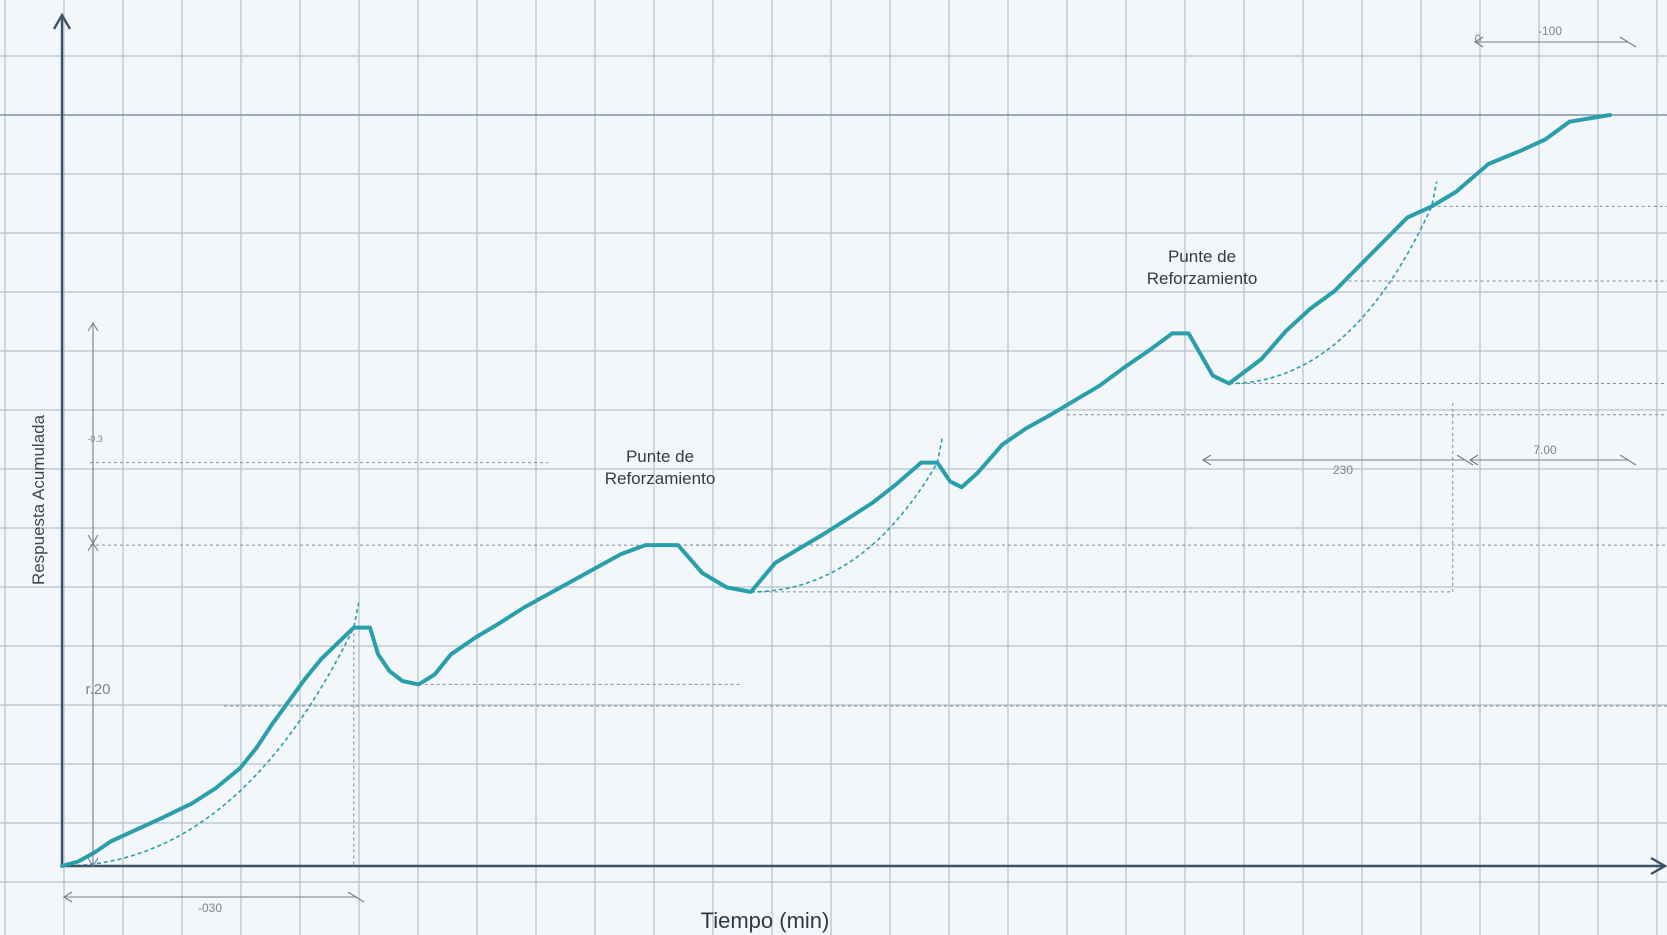  Describe the element at coordinates (93, 326) in the screenshot. I see `dim-left-upper-arrow-top` at that location.